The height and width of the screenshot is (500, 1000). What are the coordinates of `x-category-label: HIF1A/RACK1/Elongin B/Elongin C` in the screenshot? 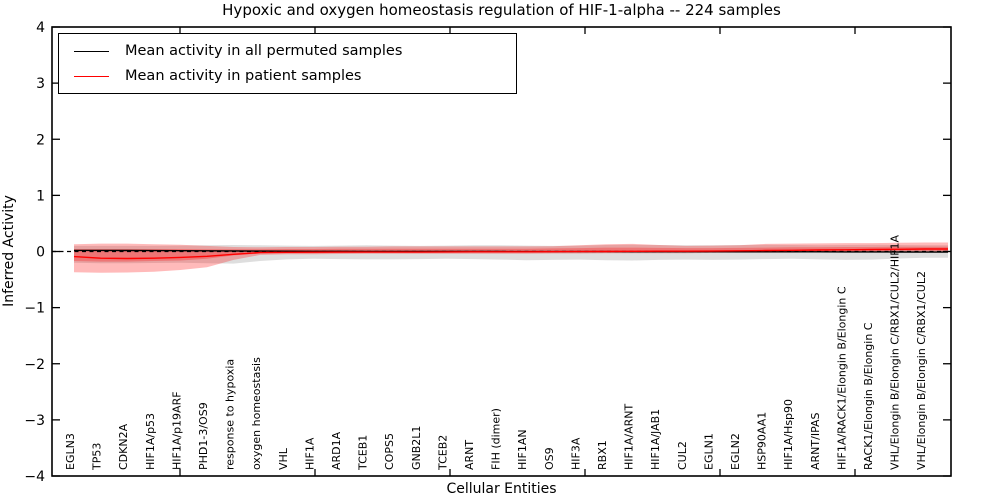 It's located at (841, 378).